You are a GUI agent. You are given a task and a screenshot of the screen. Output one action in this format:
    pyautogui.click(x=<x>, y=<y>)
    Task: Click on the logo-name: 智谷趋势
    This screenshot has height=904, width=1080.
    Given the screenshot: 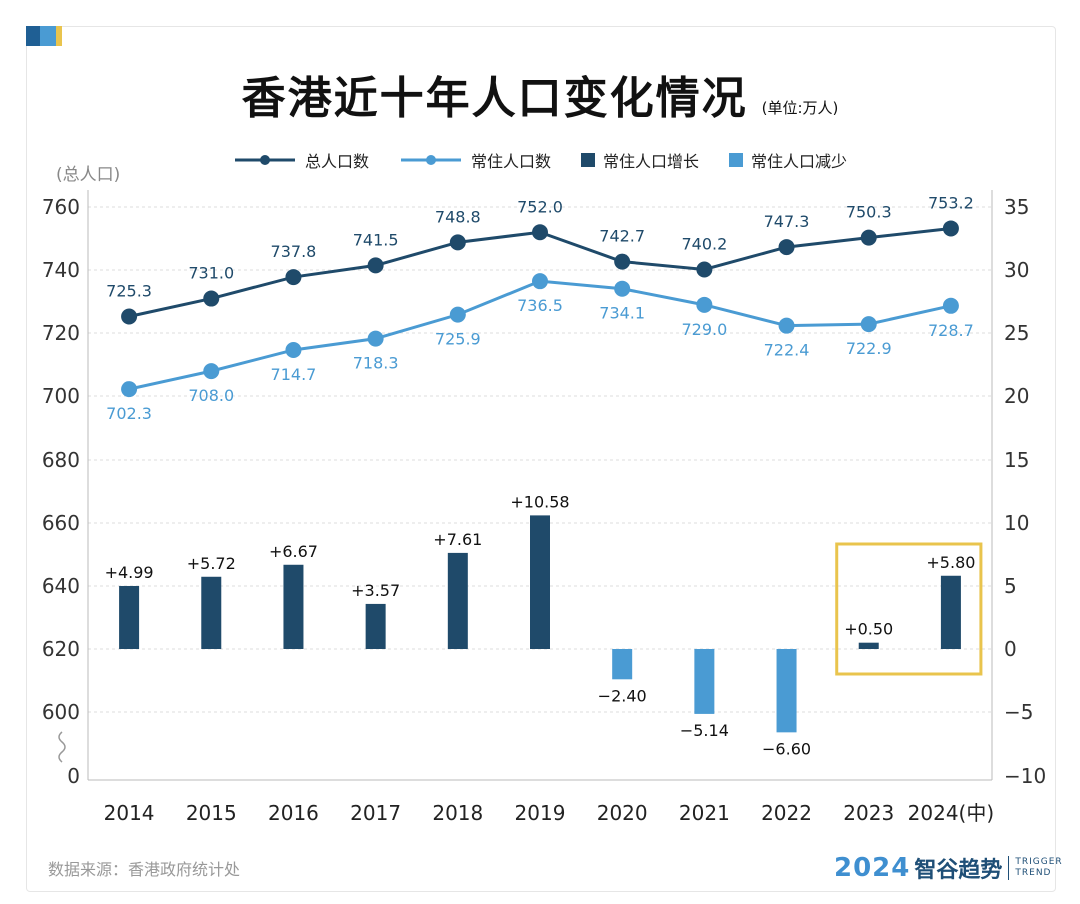 What is the action you would take?
    pyautogui.click(x=958, y=870)
    